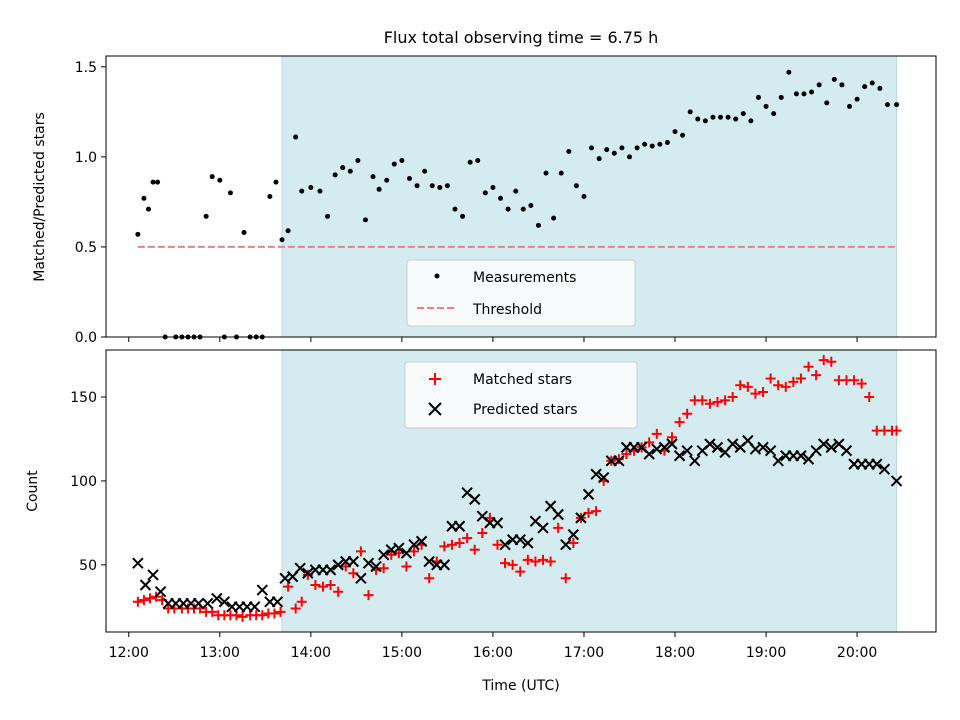  I want to click on ratio-y-label: Matched/Predicted stars, so click(40, 197).